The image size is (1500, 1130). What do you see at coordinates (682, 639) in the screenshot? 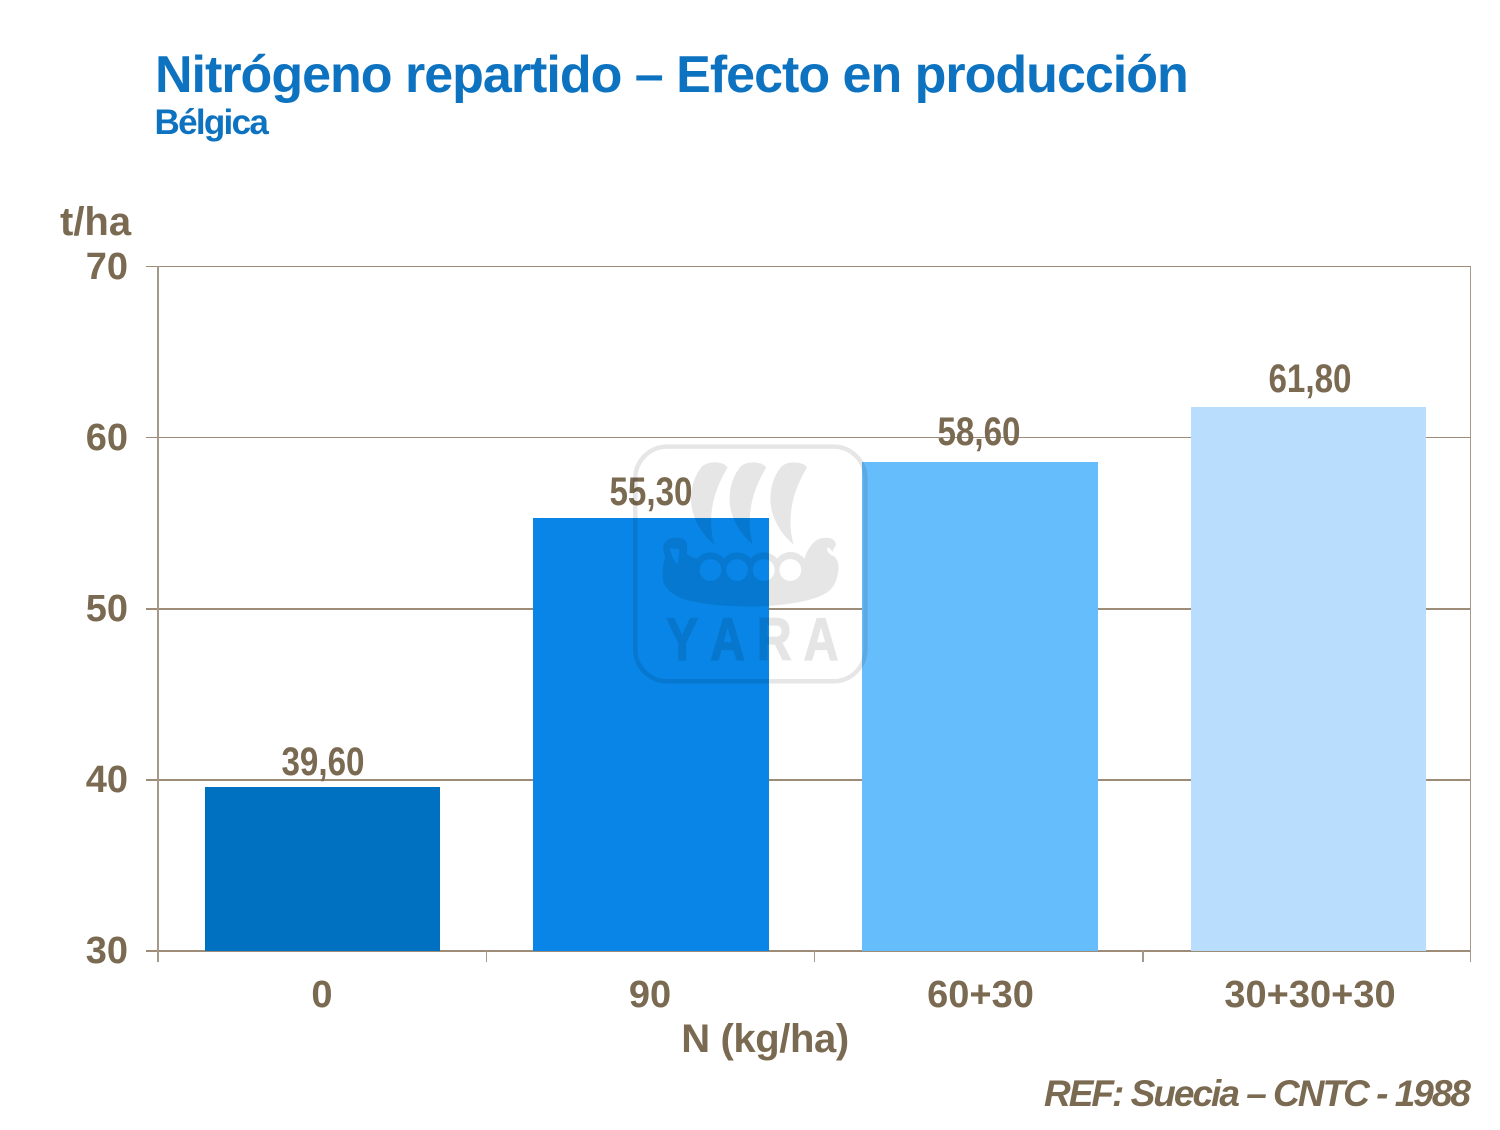
I see `svg-text: Y` at bounding box center [682, 639].